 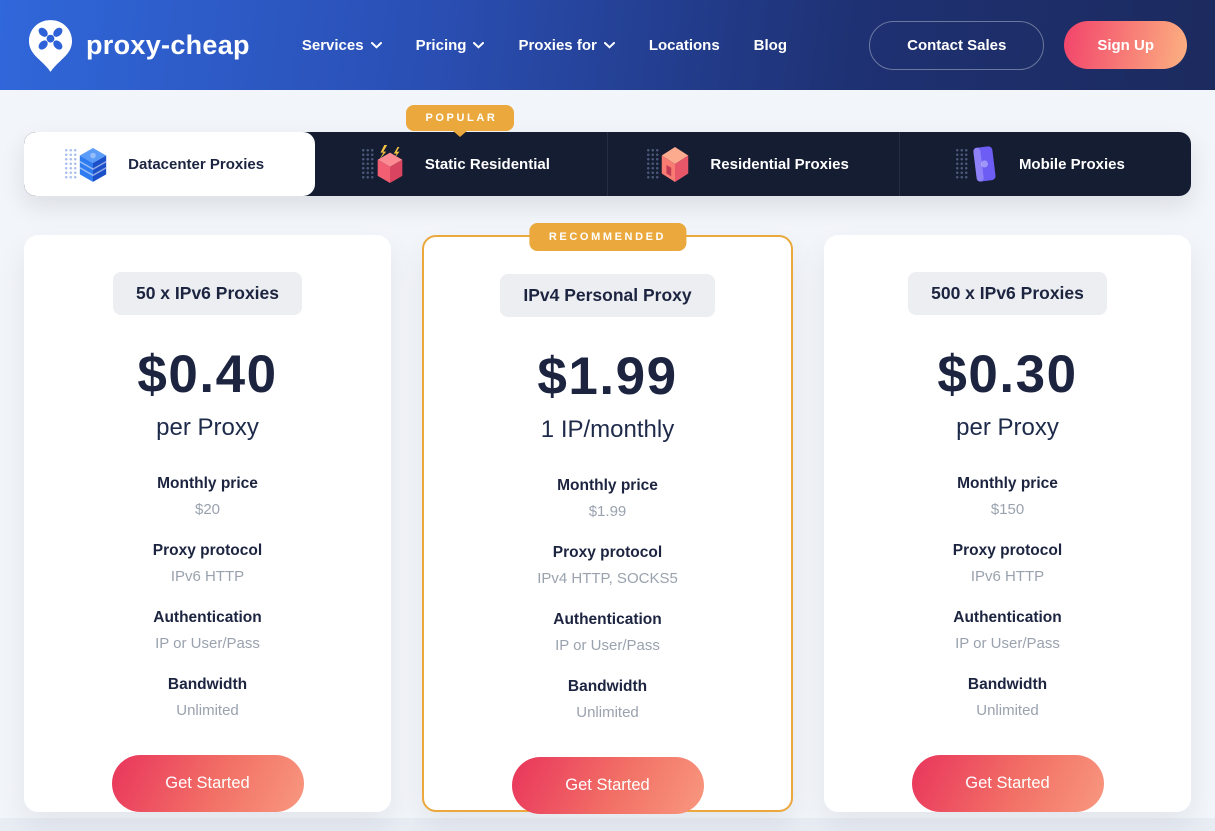 I want to click on tab-static-residential: Static Residential, so click(x=460, y=164).